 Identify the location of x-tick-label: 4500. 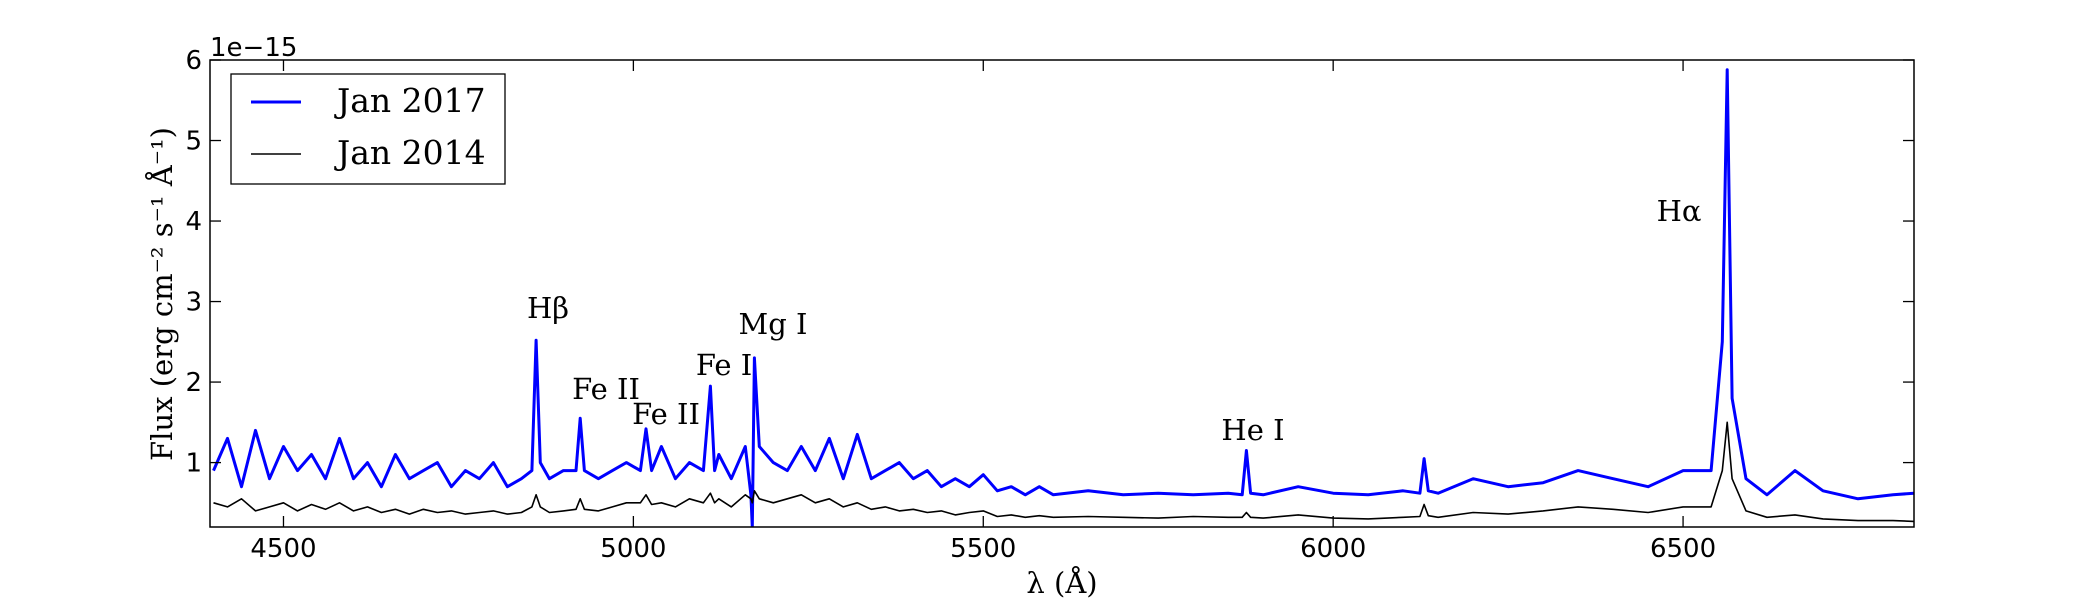
(283, 549).